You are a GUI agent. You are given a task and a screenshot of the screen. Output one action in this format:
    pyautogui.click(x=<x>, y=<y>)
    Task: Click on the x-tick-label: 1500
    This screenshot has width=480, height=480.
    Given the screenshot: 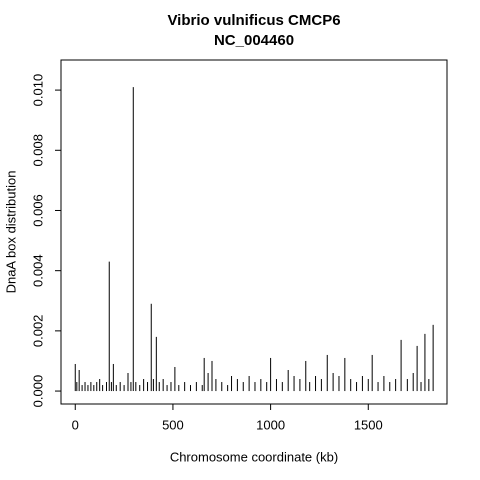 What is the action you would take?
    pyautogui.click(x=368, y=424)
    